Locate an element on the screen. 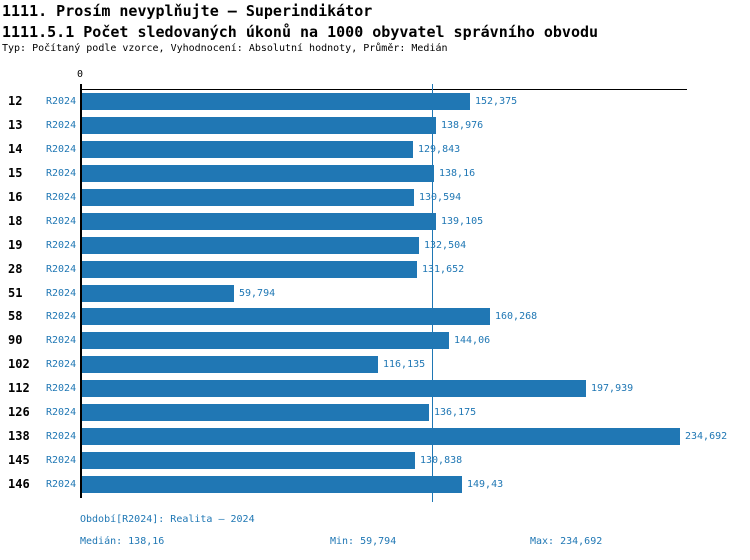 This screenshot has height=560, width=750. chart-row: 102 R2024 116,135 is located at coordinates (375, 365).